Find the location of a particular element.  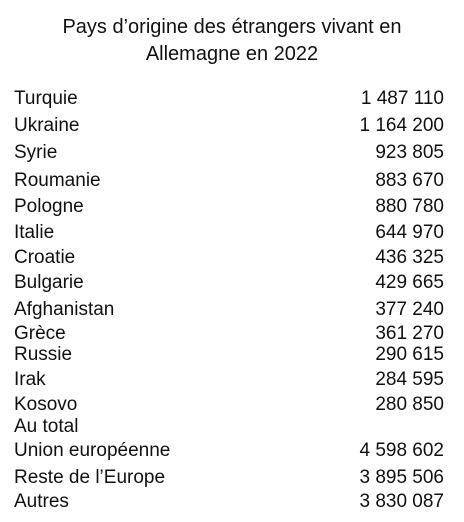

row-label: Kosovo is located at coordinates (46, 404).